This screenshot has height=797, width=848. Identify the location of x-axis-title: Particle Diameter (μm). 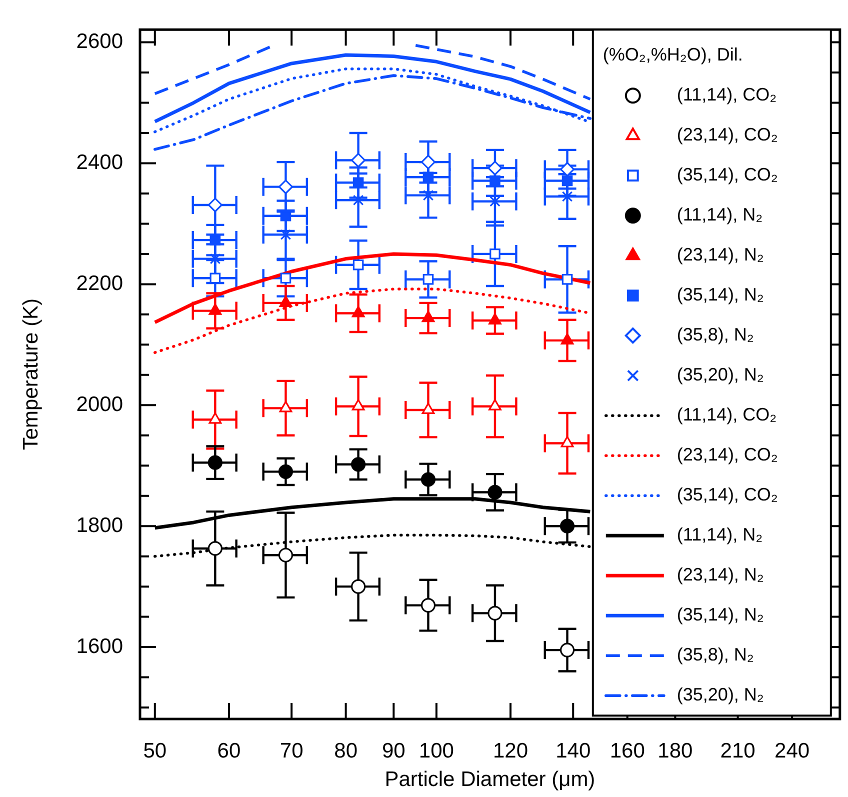
(490, 780).